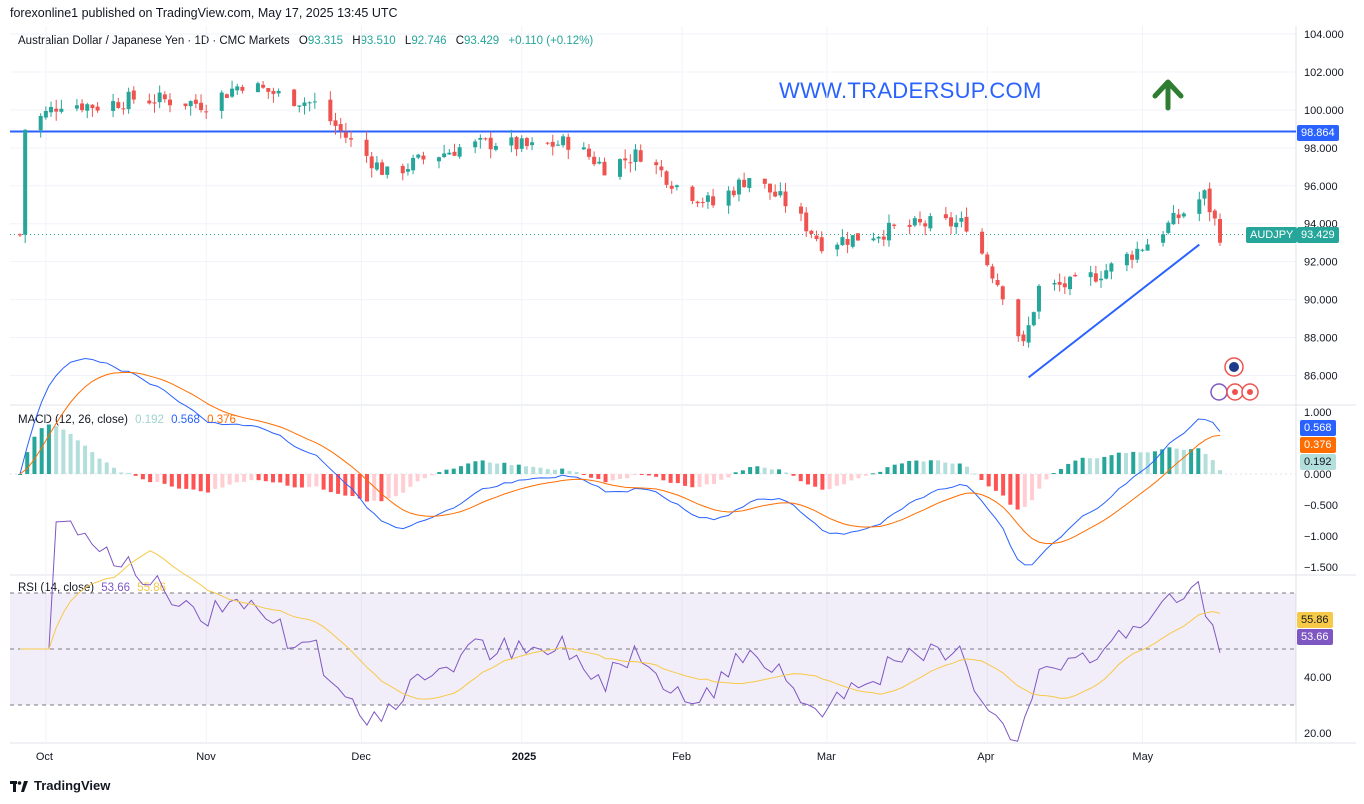 The image size is (1364, 804). I want to click on flag-au-inner, so click(1234, 367).